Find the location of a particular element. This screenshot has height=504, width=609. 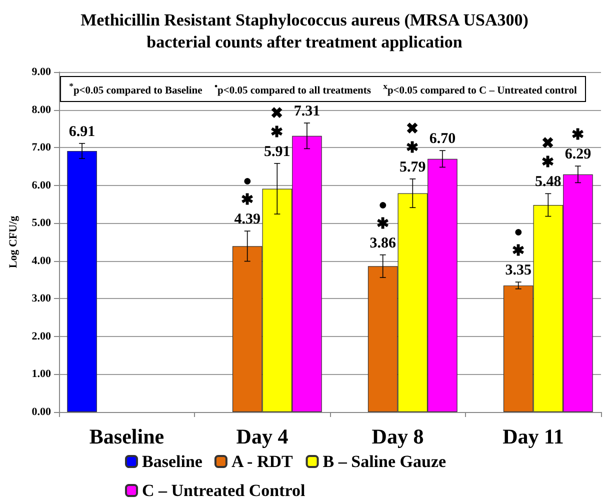

x-tick-label: Baseline is located at coordinates (126, 436).